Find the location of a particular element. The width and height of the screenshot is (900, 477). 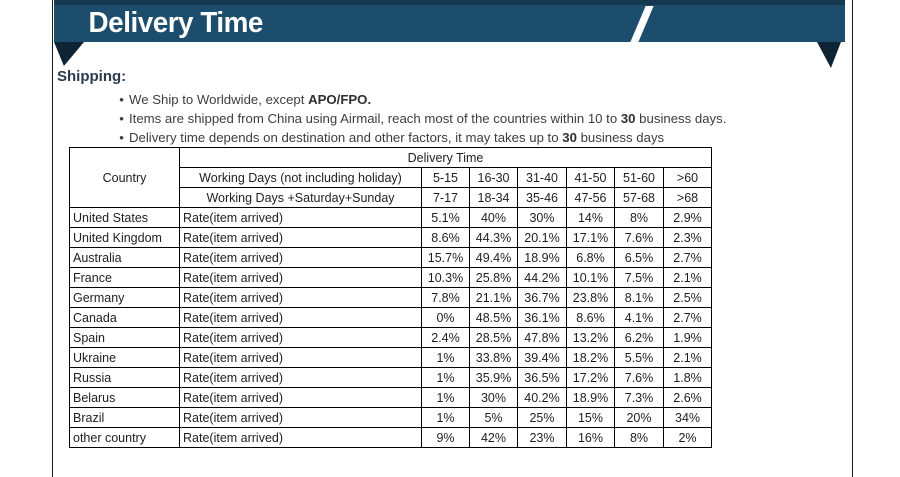

range-cell: 35-46 is located at coordinates (542, 197).